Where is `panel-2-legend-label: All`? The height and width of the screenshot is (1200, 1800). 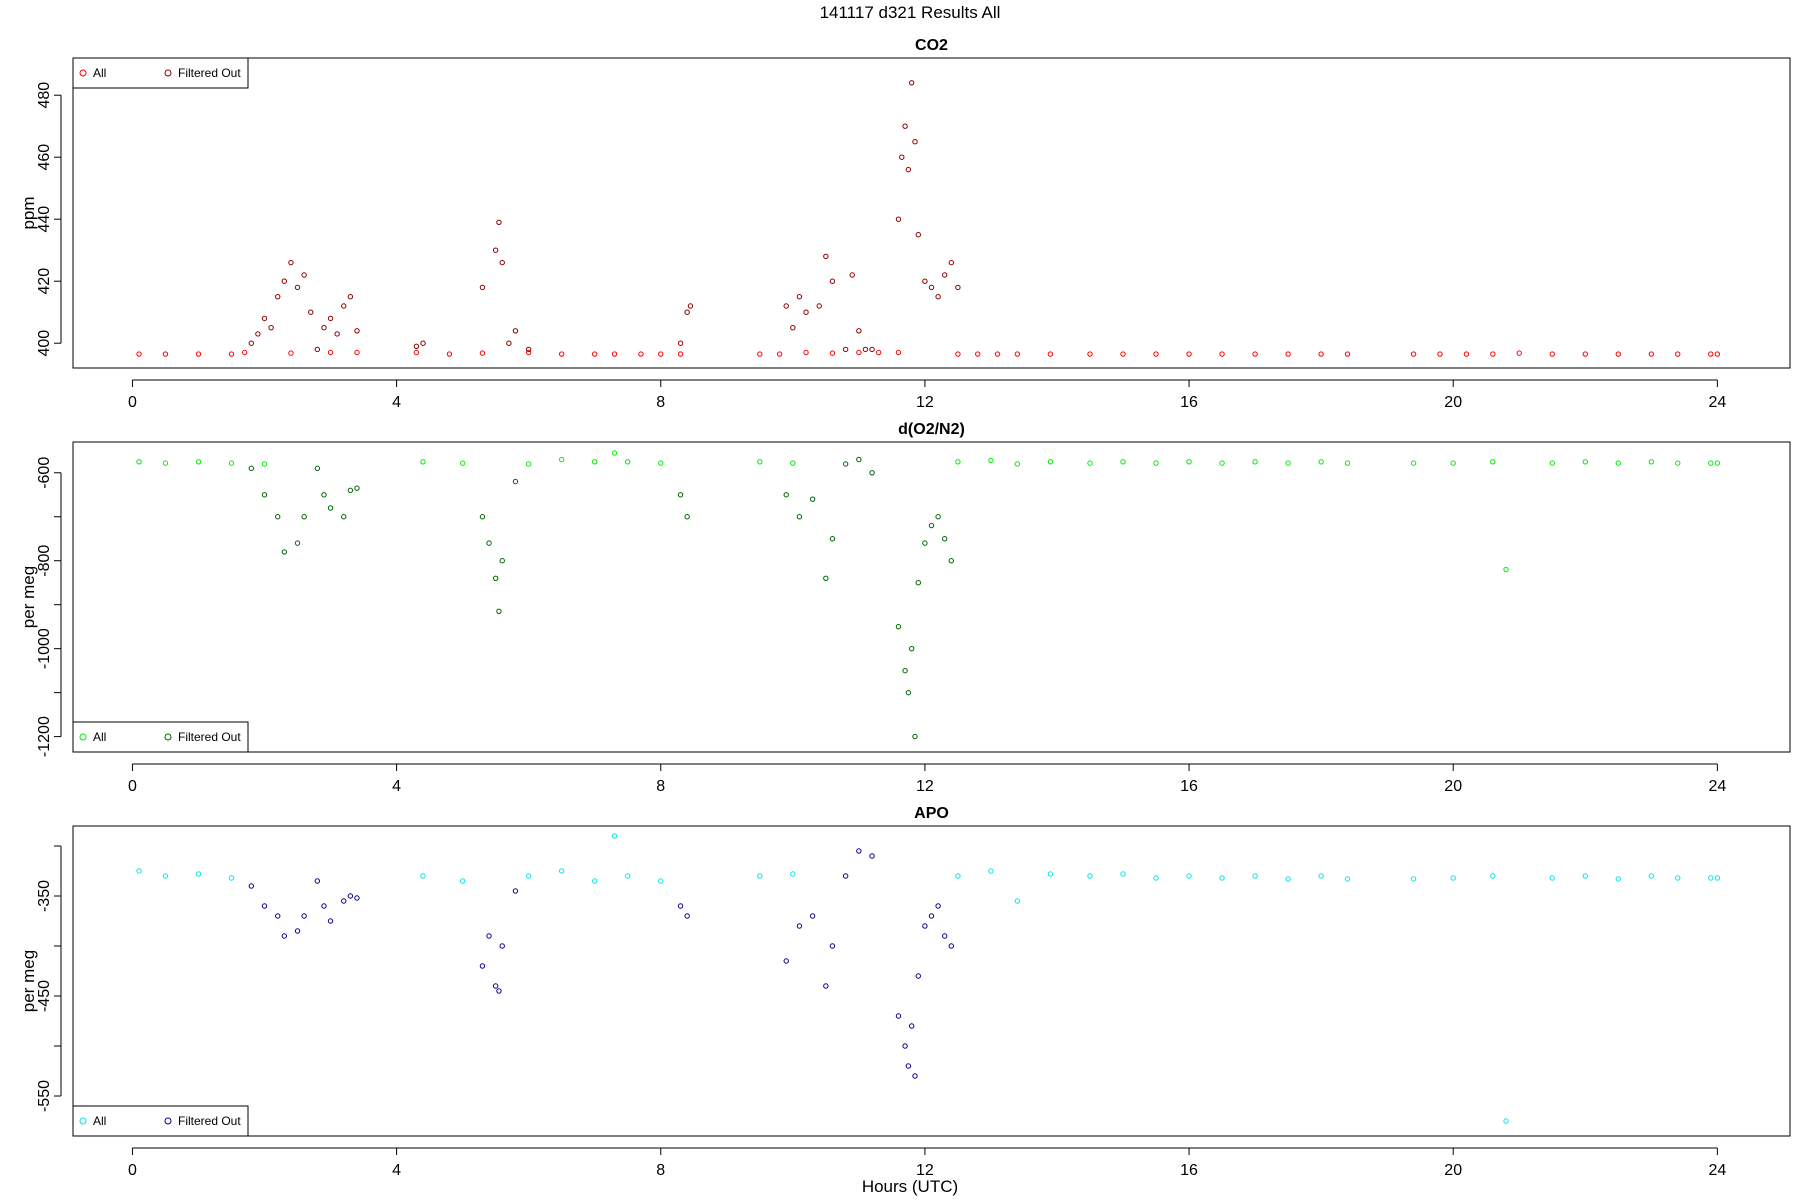 panel-2-legend-label: All is located at coordinates (99, 737).